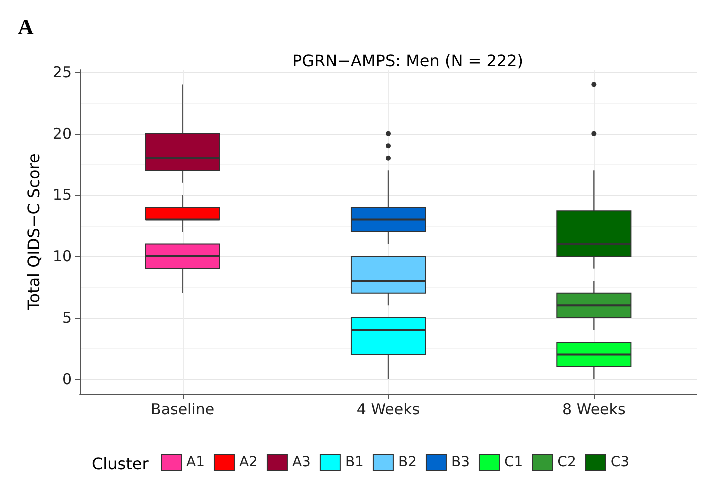 Image resolution: width=715 pixels, height=492 pixels. I want to click on y-axis-title: Total QIDS−C Score, so click(34, 233).